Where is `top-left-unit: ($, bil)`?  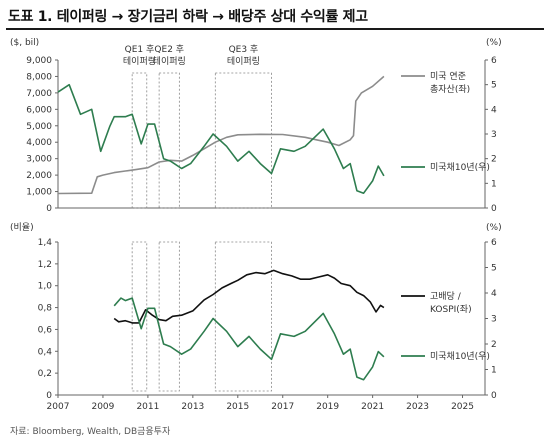
top-left-unit: ($, bil) is located at coordinates (24, 43).